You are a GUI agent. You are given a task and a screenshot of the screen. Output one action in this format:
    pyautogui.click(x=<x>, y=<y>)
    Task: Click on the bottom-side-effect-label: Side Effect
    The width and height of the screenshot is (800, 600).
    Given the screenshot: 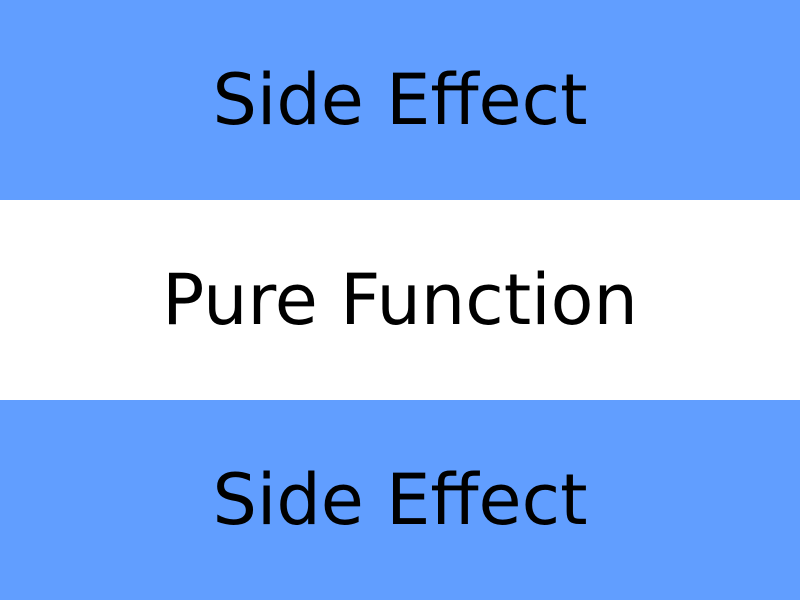 What is the action you would take?
    pyautogui.click(x=400, y=500)
    